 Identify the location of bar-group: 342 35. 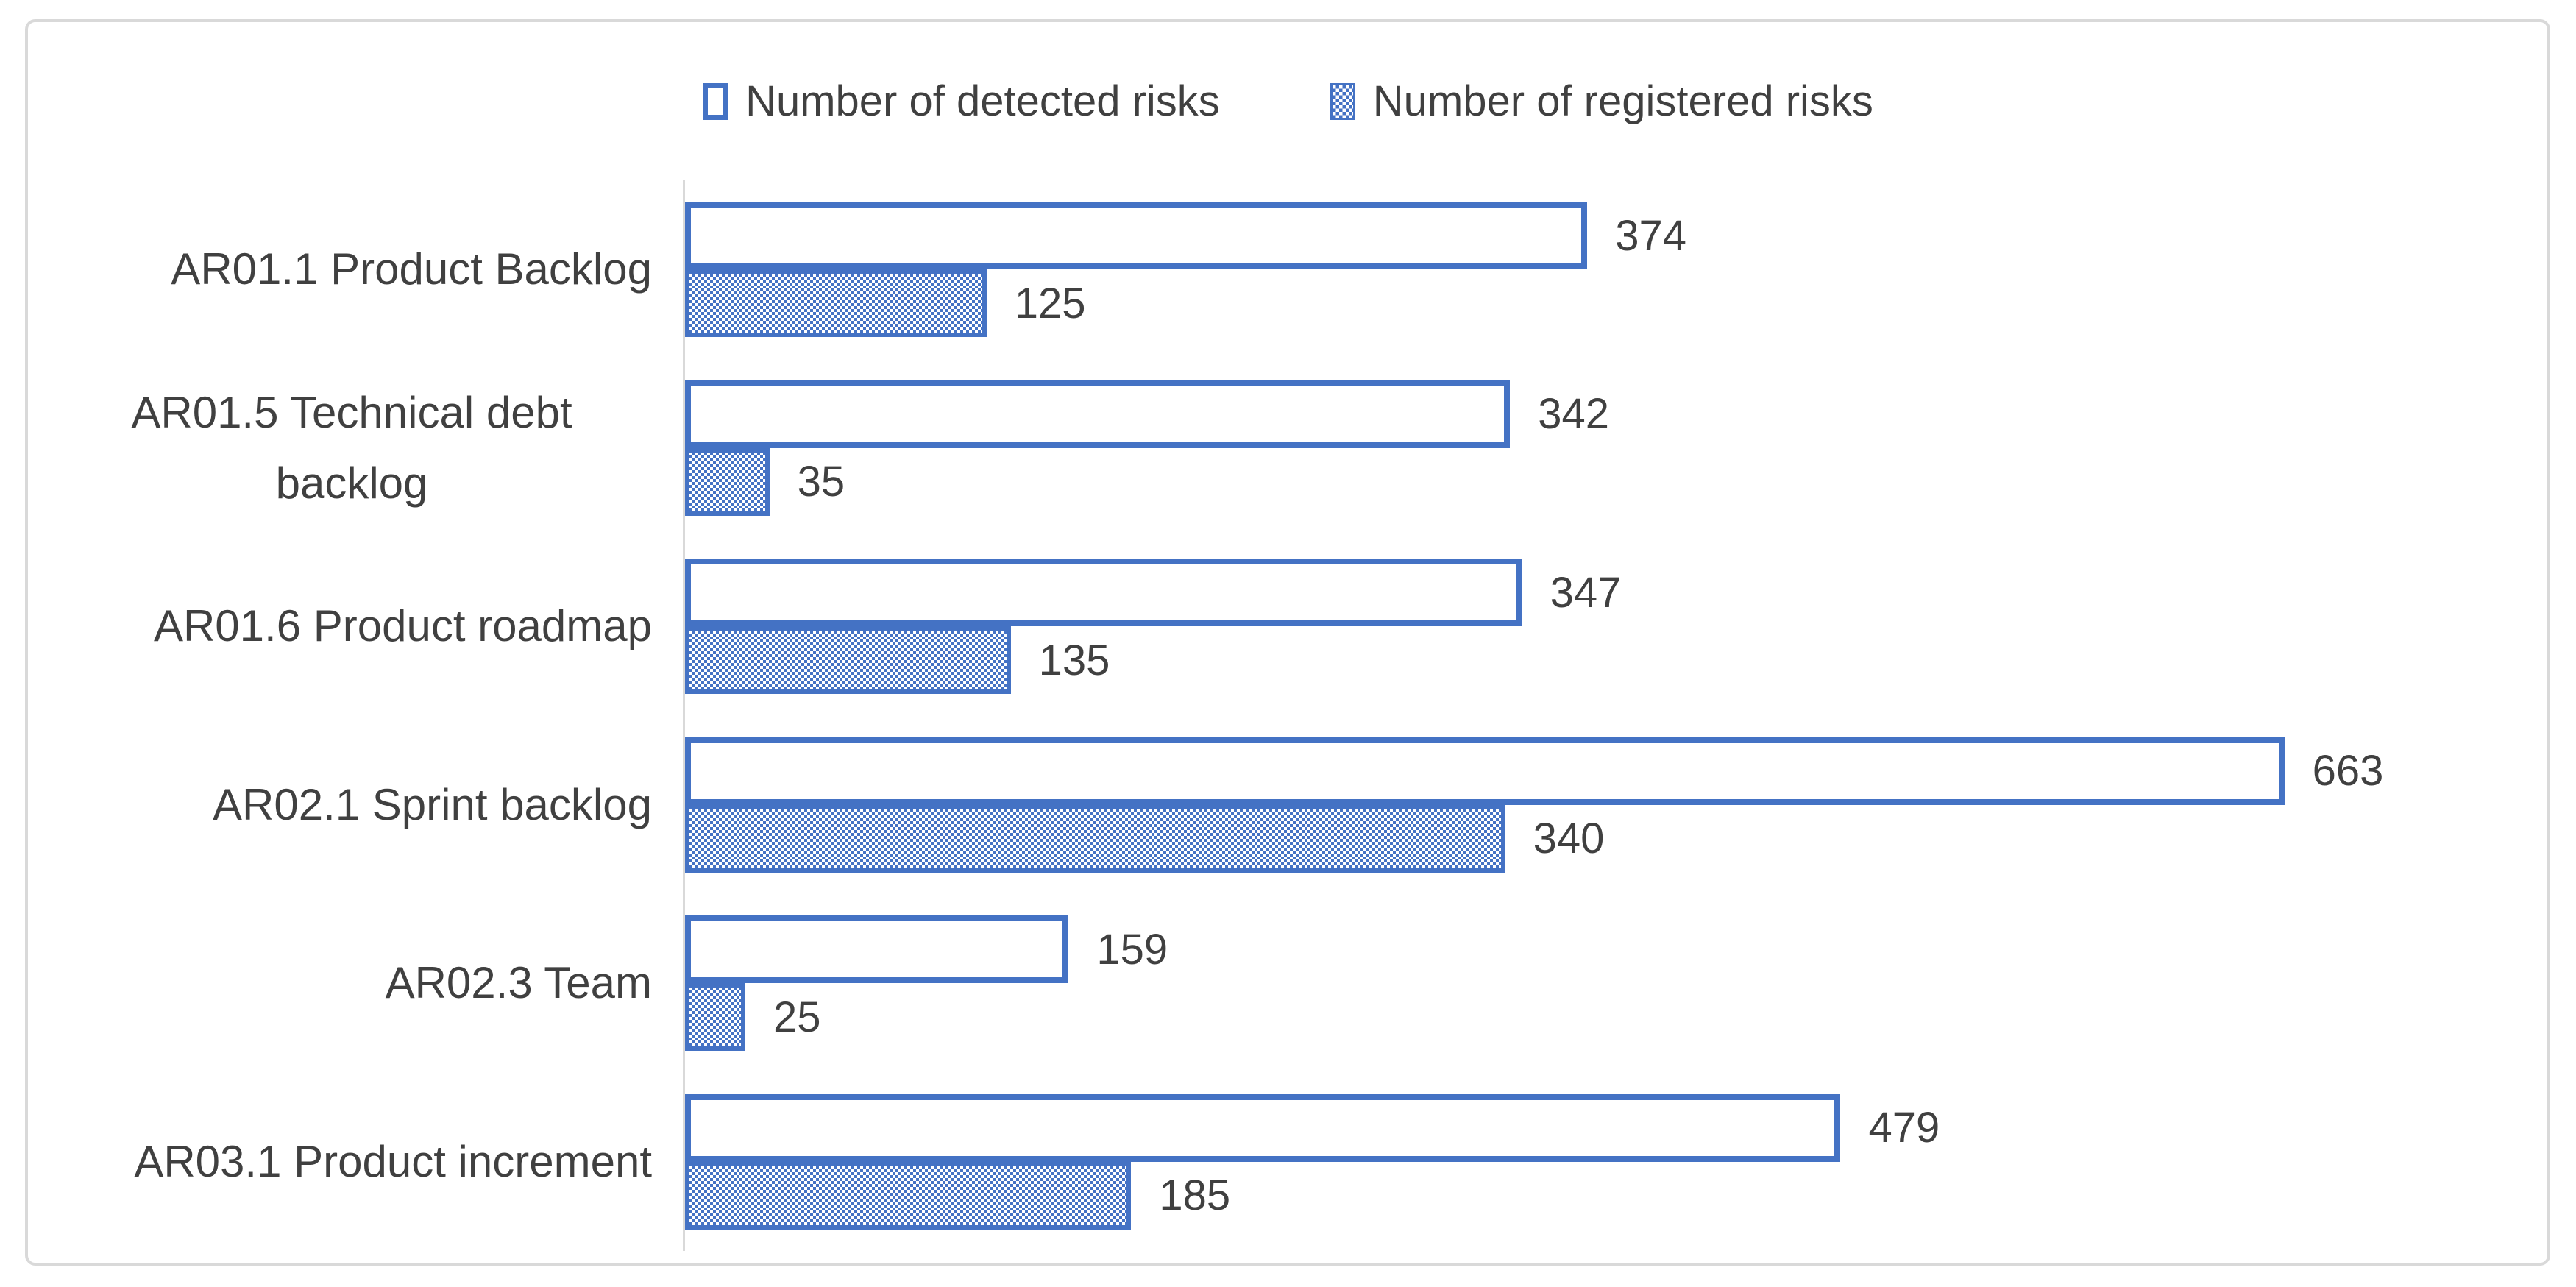
(1615, 447).